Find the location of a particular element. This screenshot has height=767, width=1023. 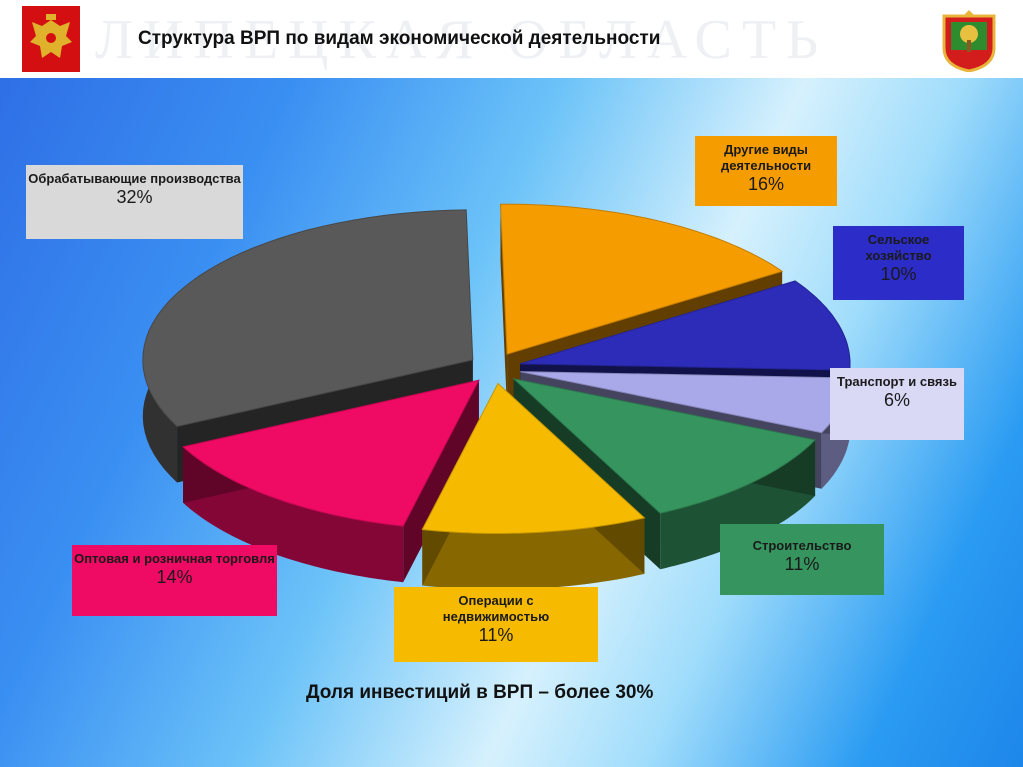

russia-coat-of-arms-icon is located at coordinates (51, 39).